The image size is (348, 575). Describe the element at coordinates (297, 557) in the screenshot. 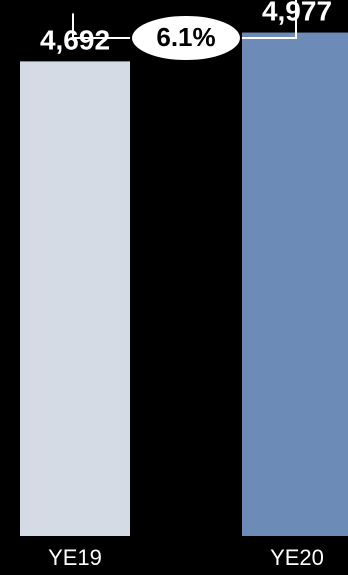

I see `category-label-ye20: YE20` at that location.